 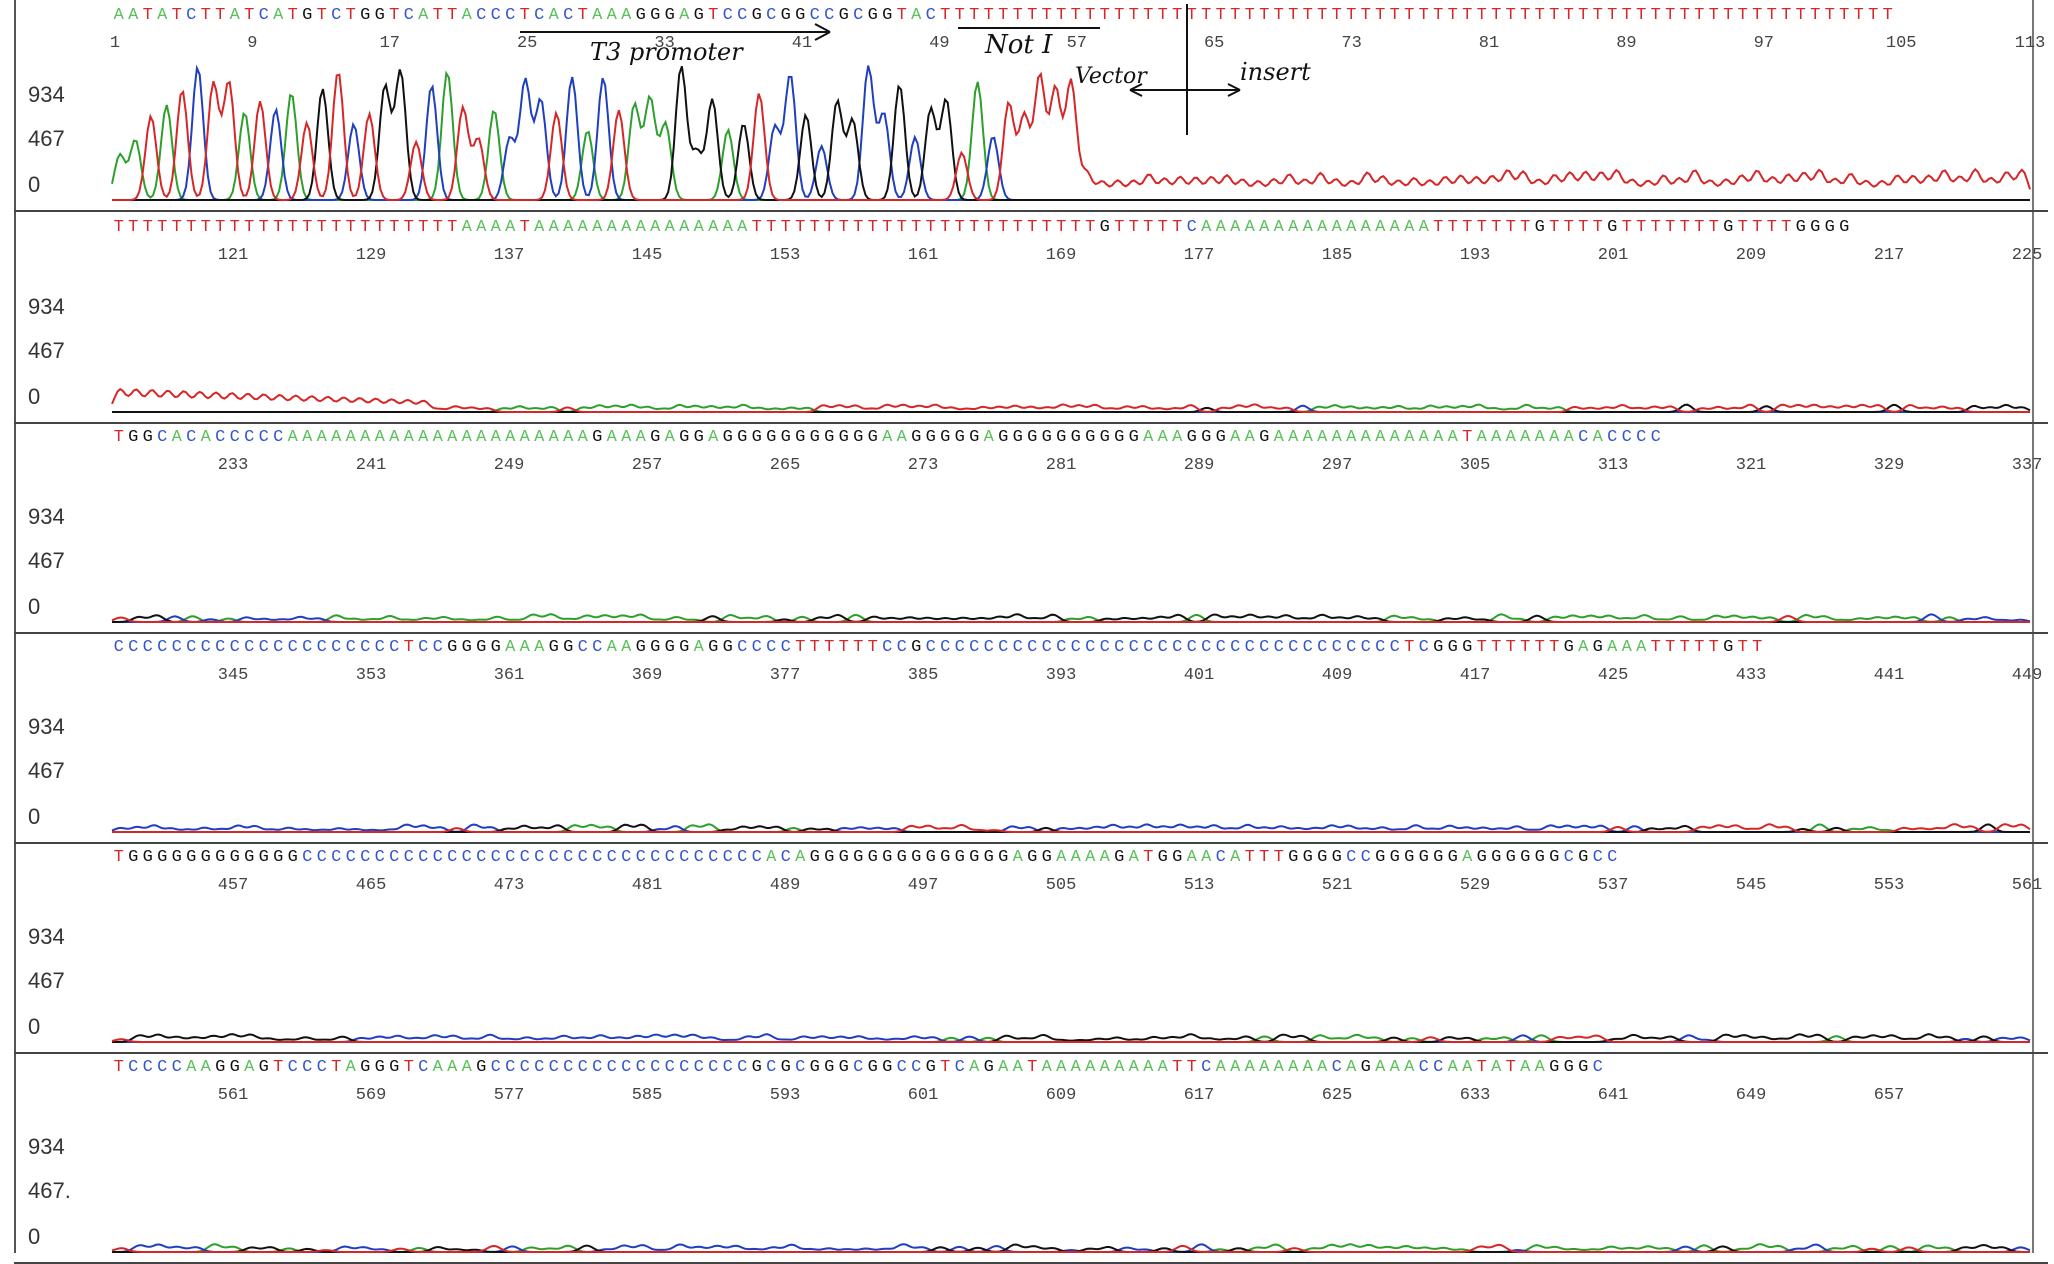 I want to click on position-label: 273, so click(x=923, y=465).